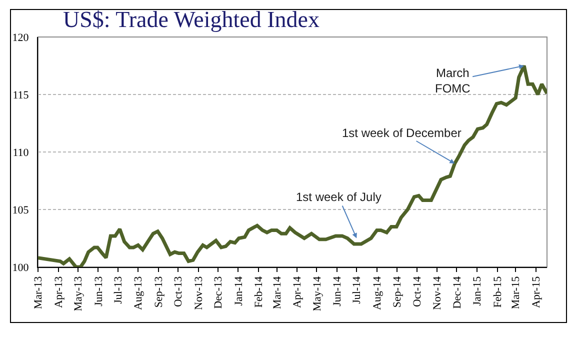 The image size is (577, 341). I want to click on y-tick-label: 115, so click(21, 95).